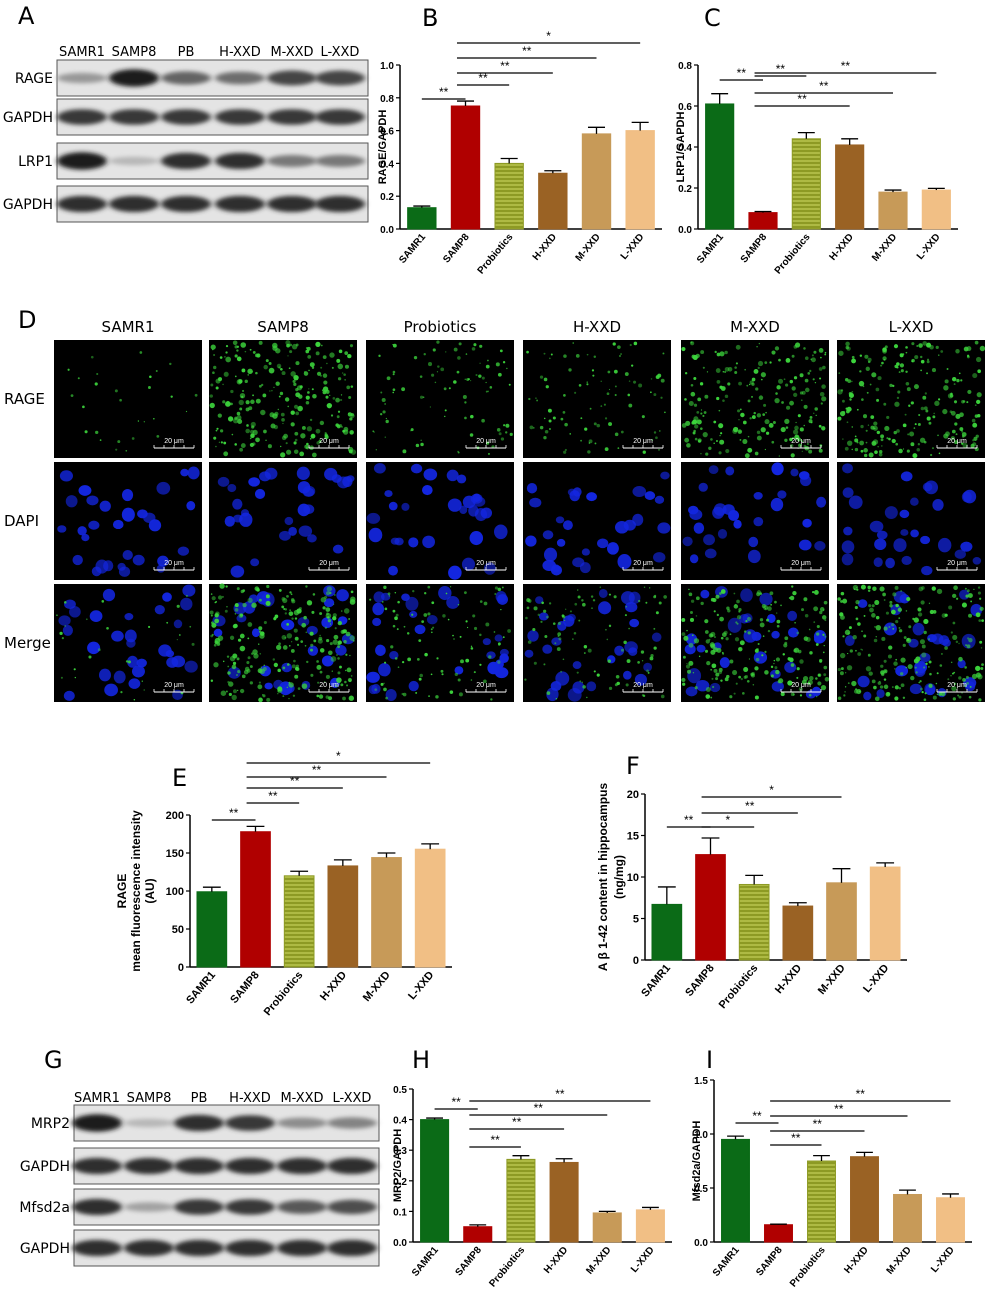 Image resolution: width=989 pixels, height=1298 pixels. What do you see at coordinates (701, 1081) in the screenshot?
I see `y-tick-label: 1.5` at bounding box center [701, 1081].